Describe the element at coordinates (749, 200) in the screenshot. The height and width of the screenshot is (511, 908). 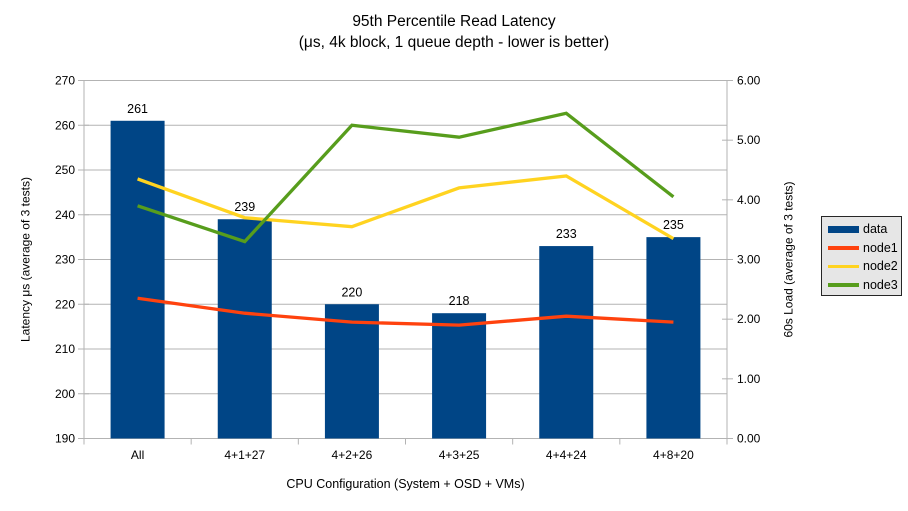
I see `right-tick-label: 4.00` at that location.